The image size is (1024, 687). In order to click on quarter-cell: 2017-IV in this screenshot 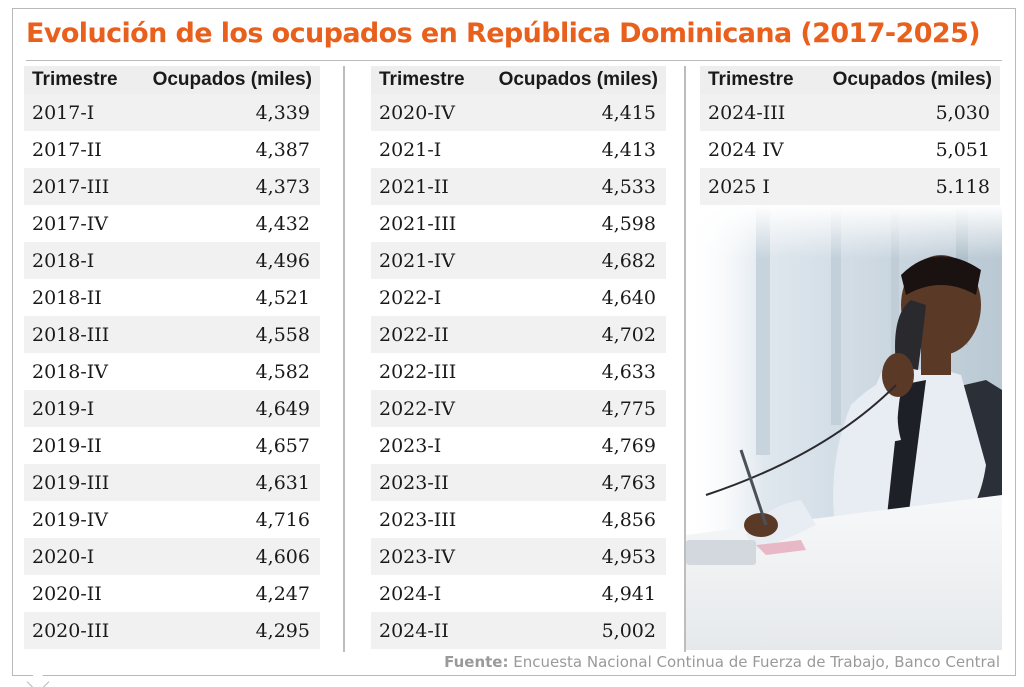, I will do `click(70, 223)`.